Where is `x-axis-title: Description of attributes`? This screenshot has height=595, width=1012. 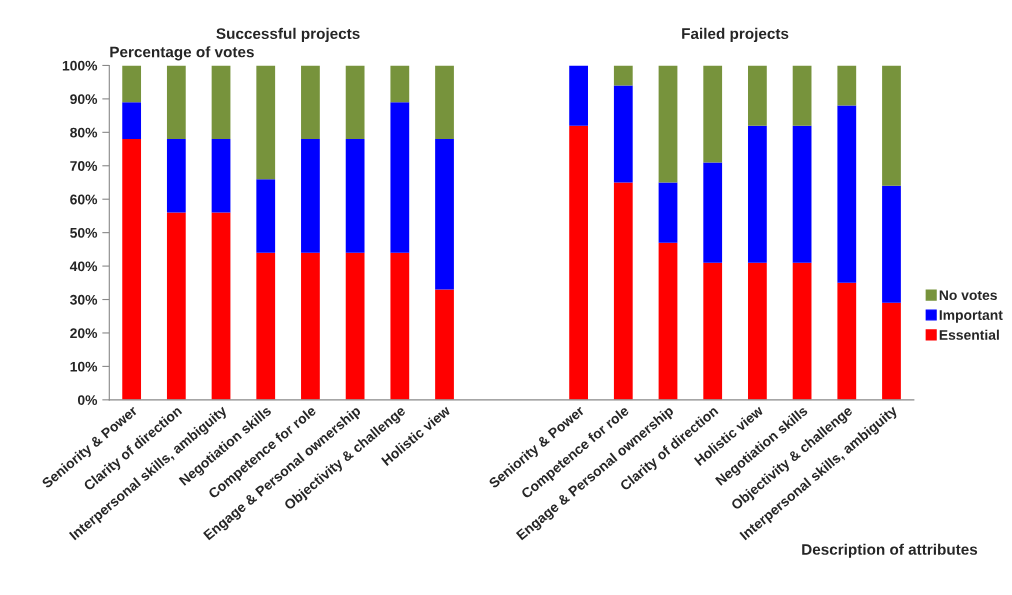
x-axis-title: Description of attributes is located at coordinates (890, 550).